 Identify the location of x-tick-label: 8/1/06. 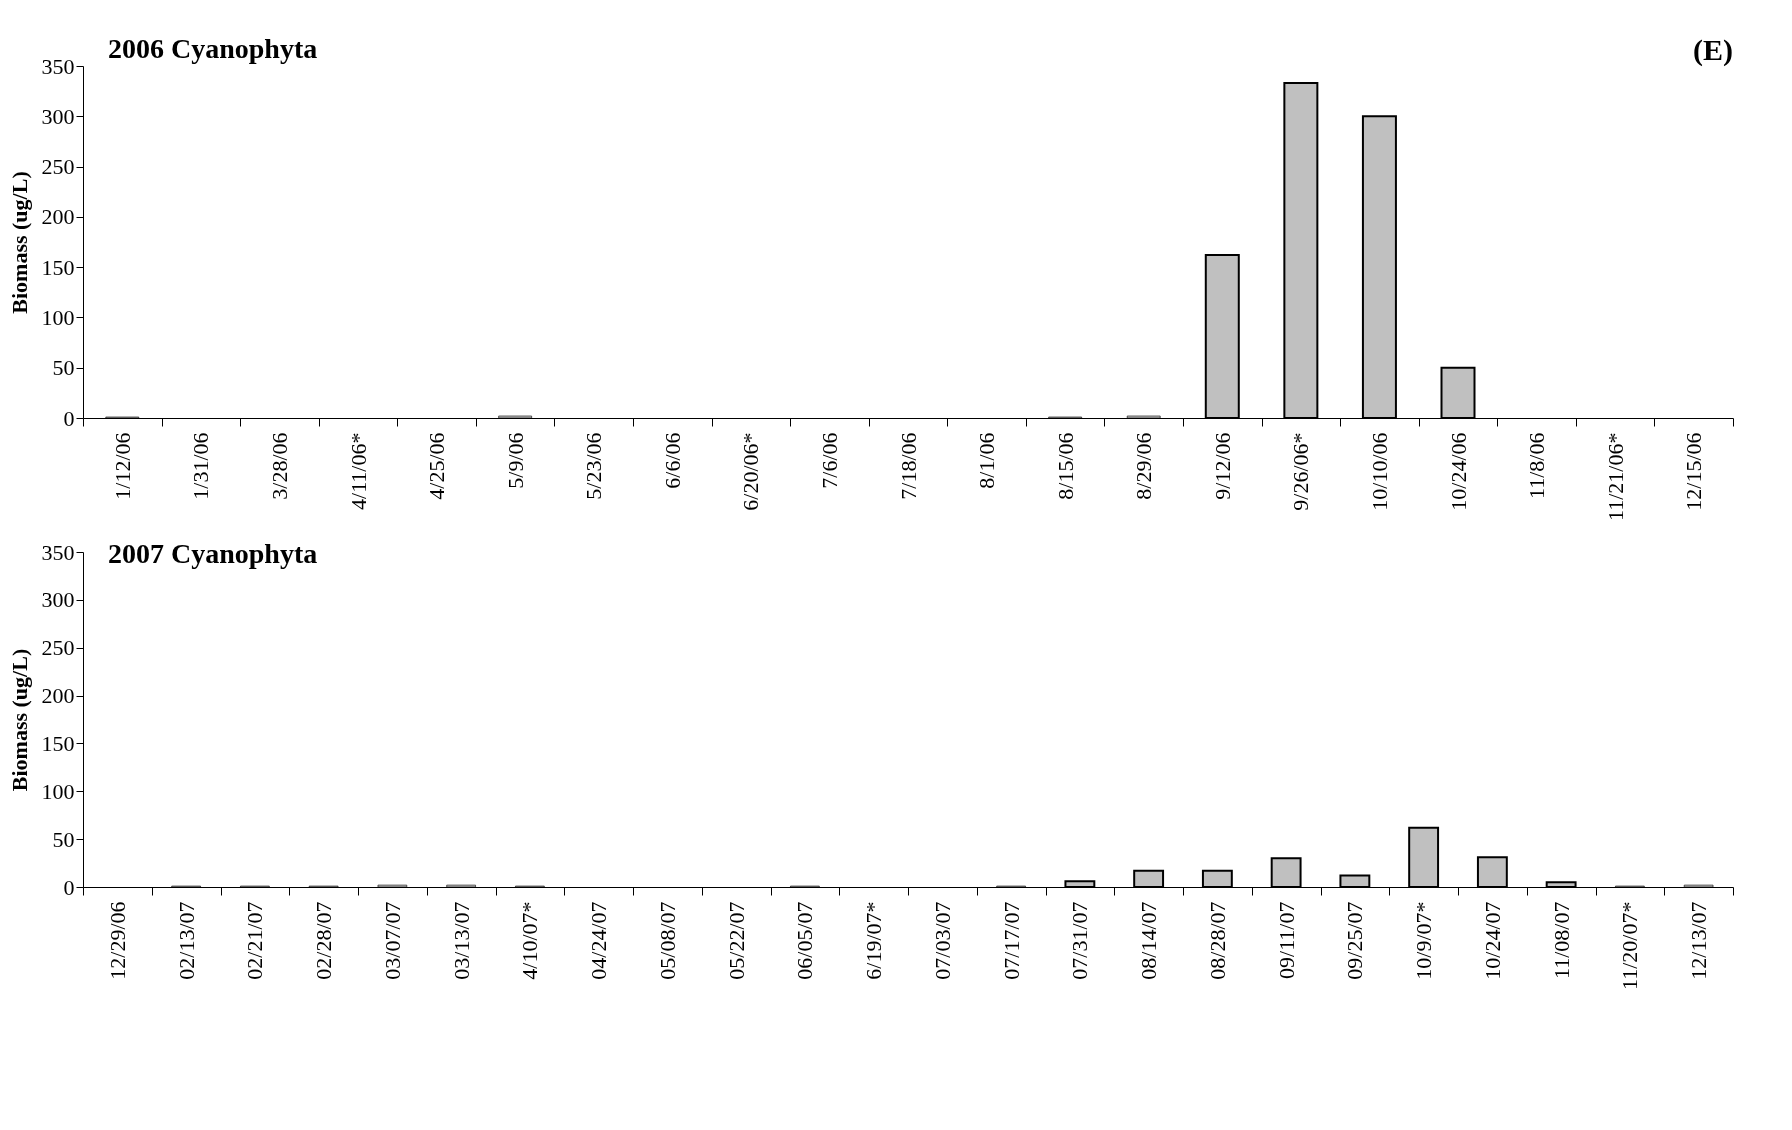
(987, 460).